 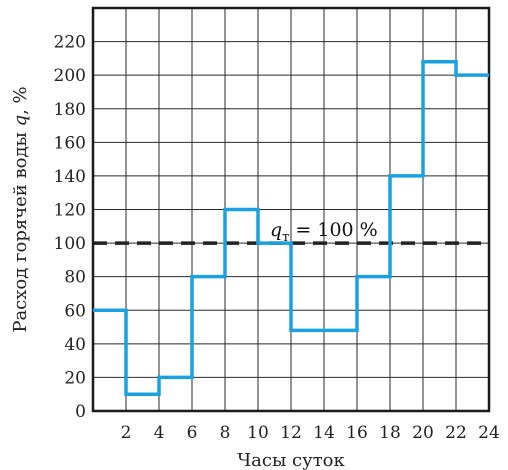 What do you see at coordinates (70, 43) in the screenshot?
I see `y-tick-label: 220` at bounding box center [70, 43].